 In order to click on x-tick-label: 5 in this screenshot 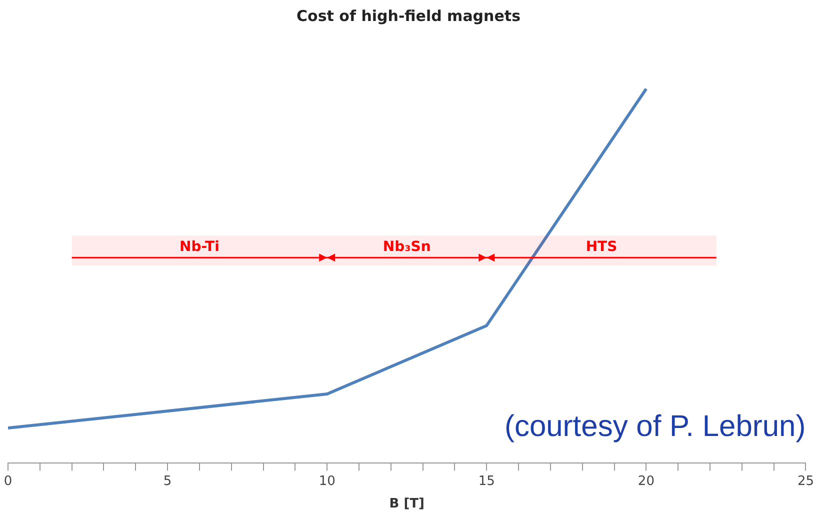, I will do `click(167, 481)`.